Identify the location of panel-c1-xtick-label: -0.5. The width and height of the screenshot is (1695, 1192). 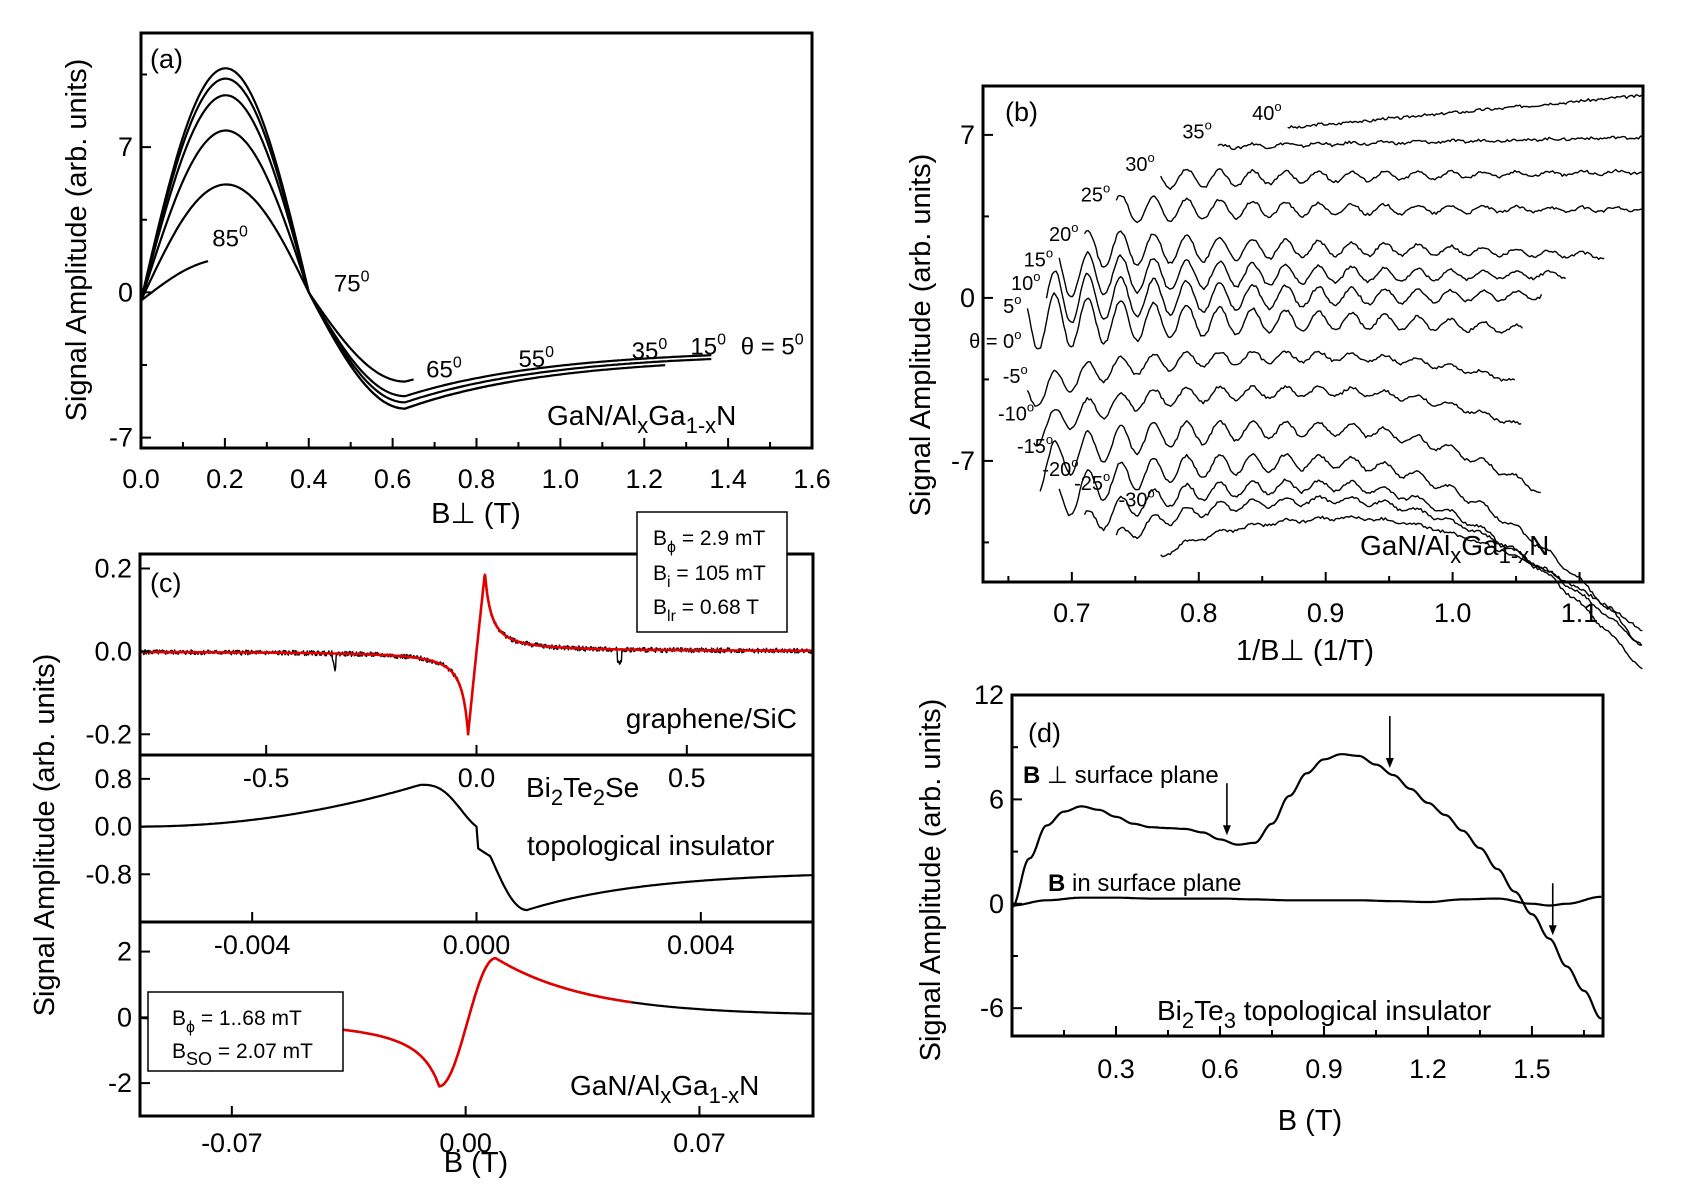
(266, 778).